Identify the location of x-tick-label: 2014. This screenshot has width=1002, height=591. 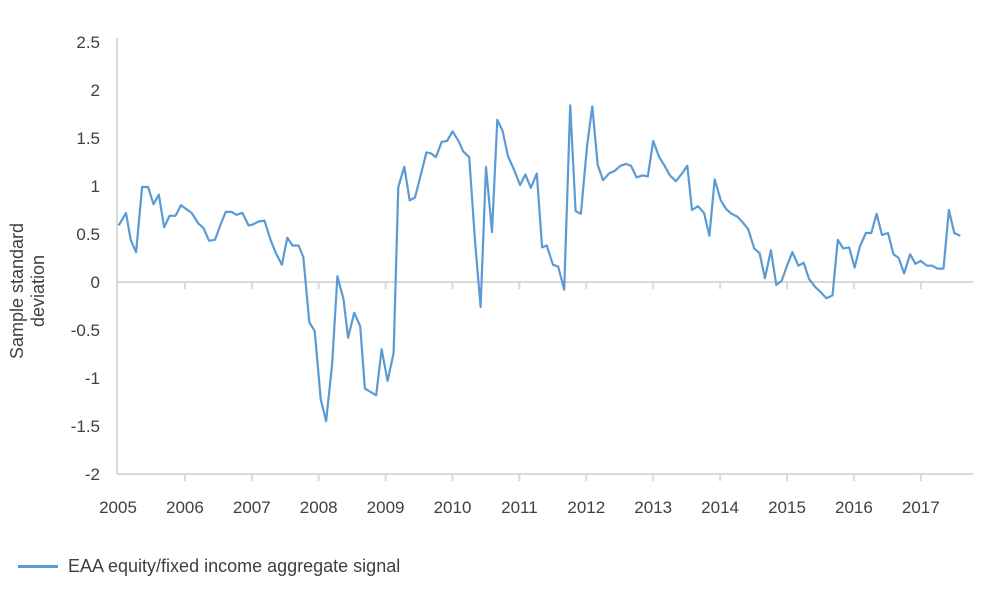
(720, 507).